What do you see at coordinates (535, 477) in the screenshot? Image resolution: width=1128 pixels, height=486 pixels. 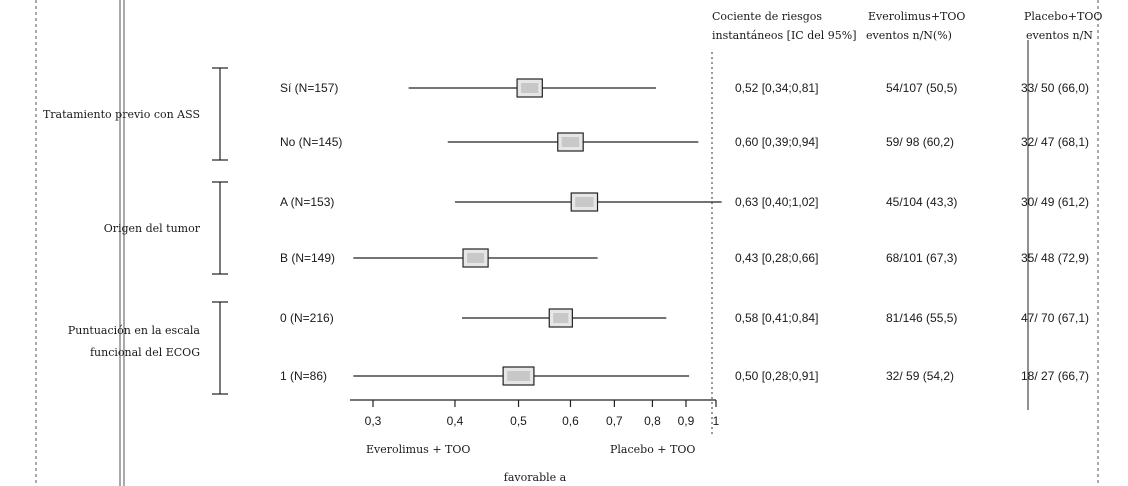 I see `x-label-bottom: favorable a` at bounding box center [535, 477].